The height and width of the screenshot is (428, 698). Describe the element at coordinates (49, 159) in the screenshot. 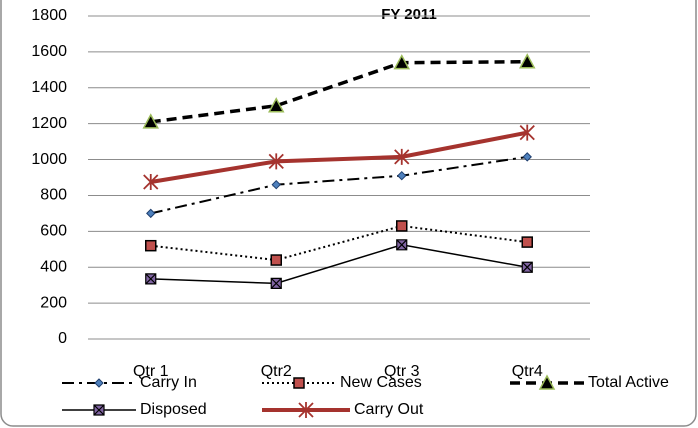

I see `y-tick-label: 1000` at that location.